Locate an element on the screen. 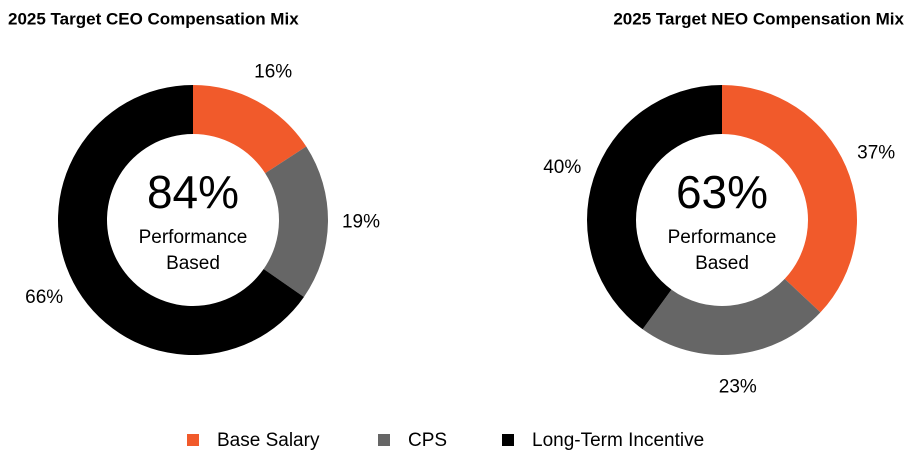  data-label: 19% is located at coordinates (361, 222).